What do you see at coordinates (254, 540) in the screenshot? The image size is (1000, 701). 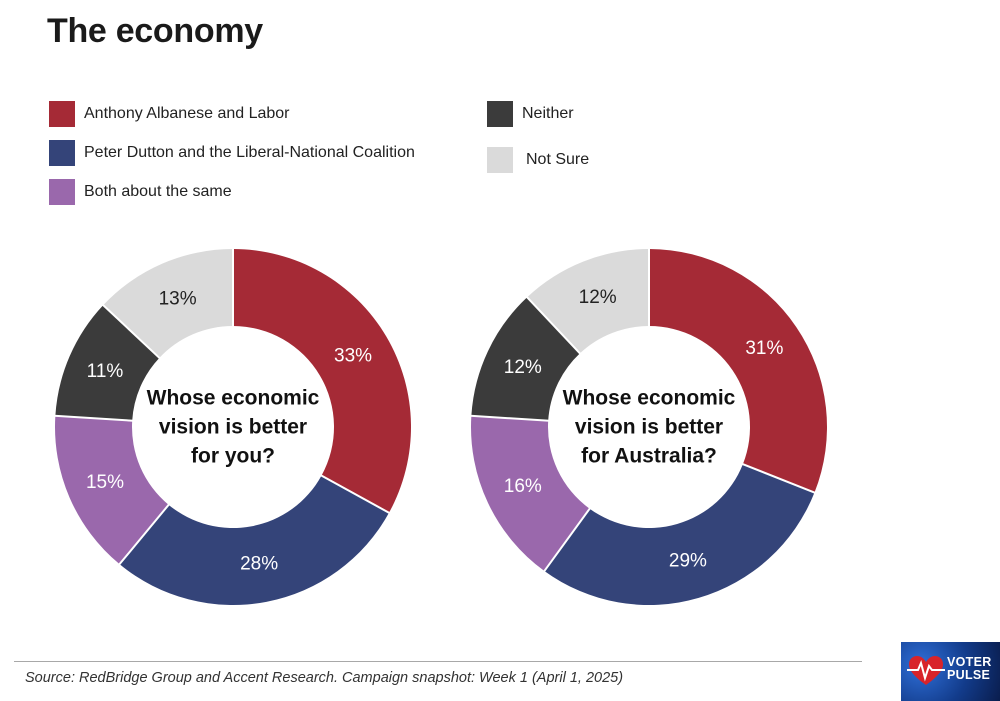 I see `donut-1-slice-coalition` at bounding box center [254, 540].